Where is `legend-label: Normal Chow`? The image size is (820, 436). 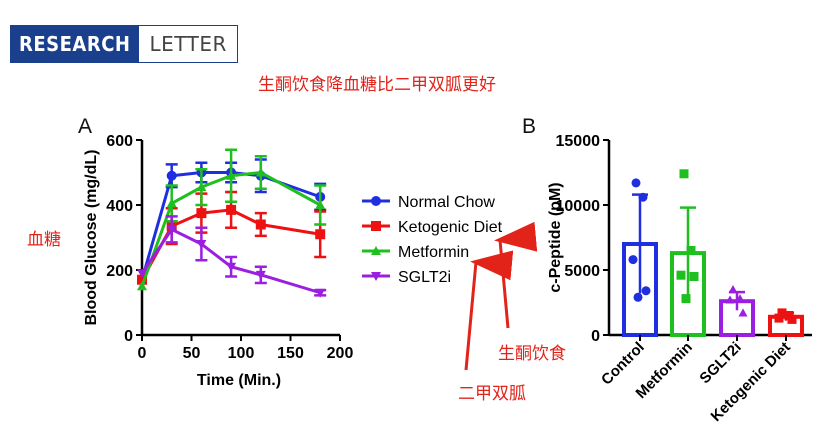
legend-label: Normal Chow is located at coordinates (446, 202).